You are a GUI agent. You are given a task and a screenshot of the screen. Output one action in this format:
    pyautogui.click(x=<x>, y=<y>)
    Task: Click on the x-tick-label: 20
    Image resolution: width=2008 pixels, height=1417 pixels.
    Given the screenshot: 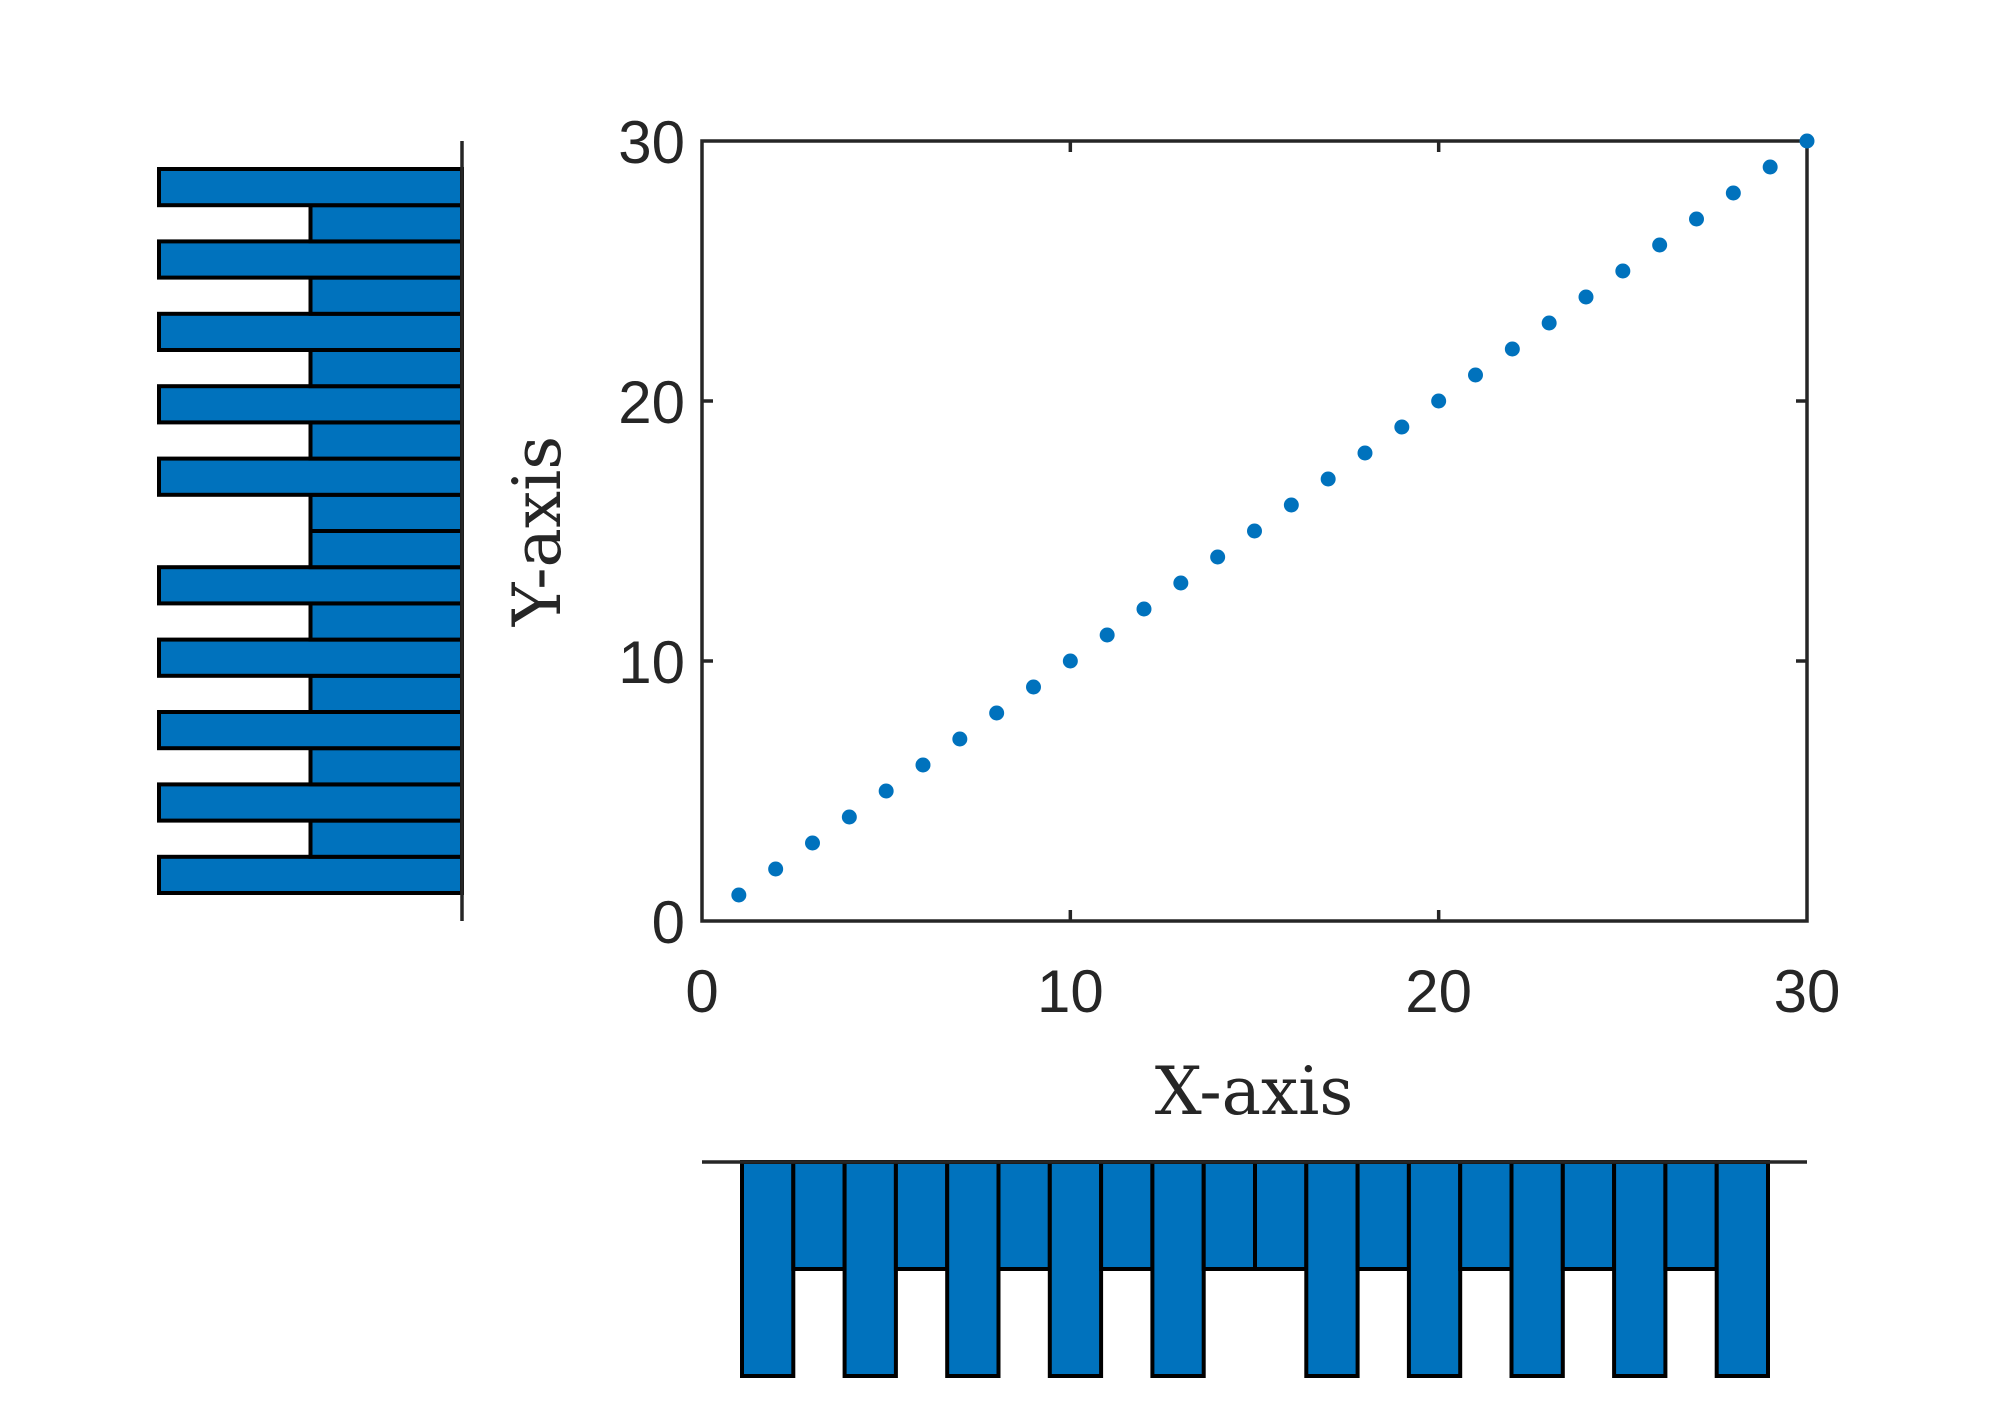 What is the action you would take?
    pyautogui.click(x=1438, y=991)
    